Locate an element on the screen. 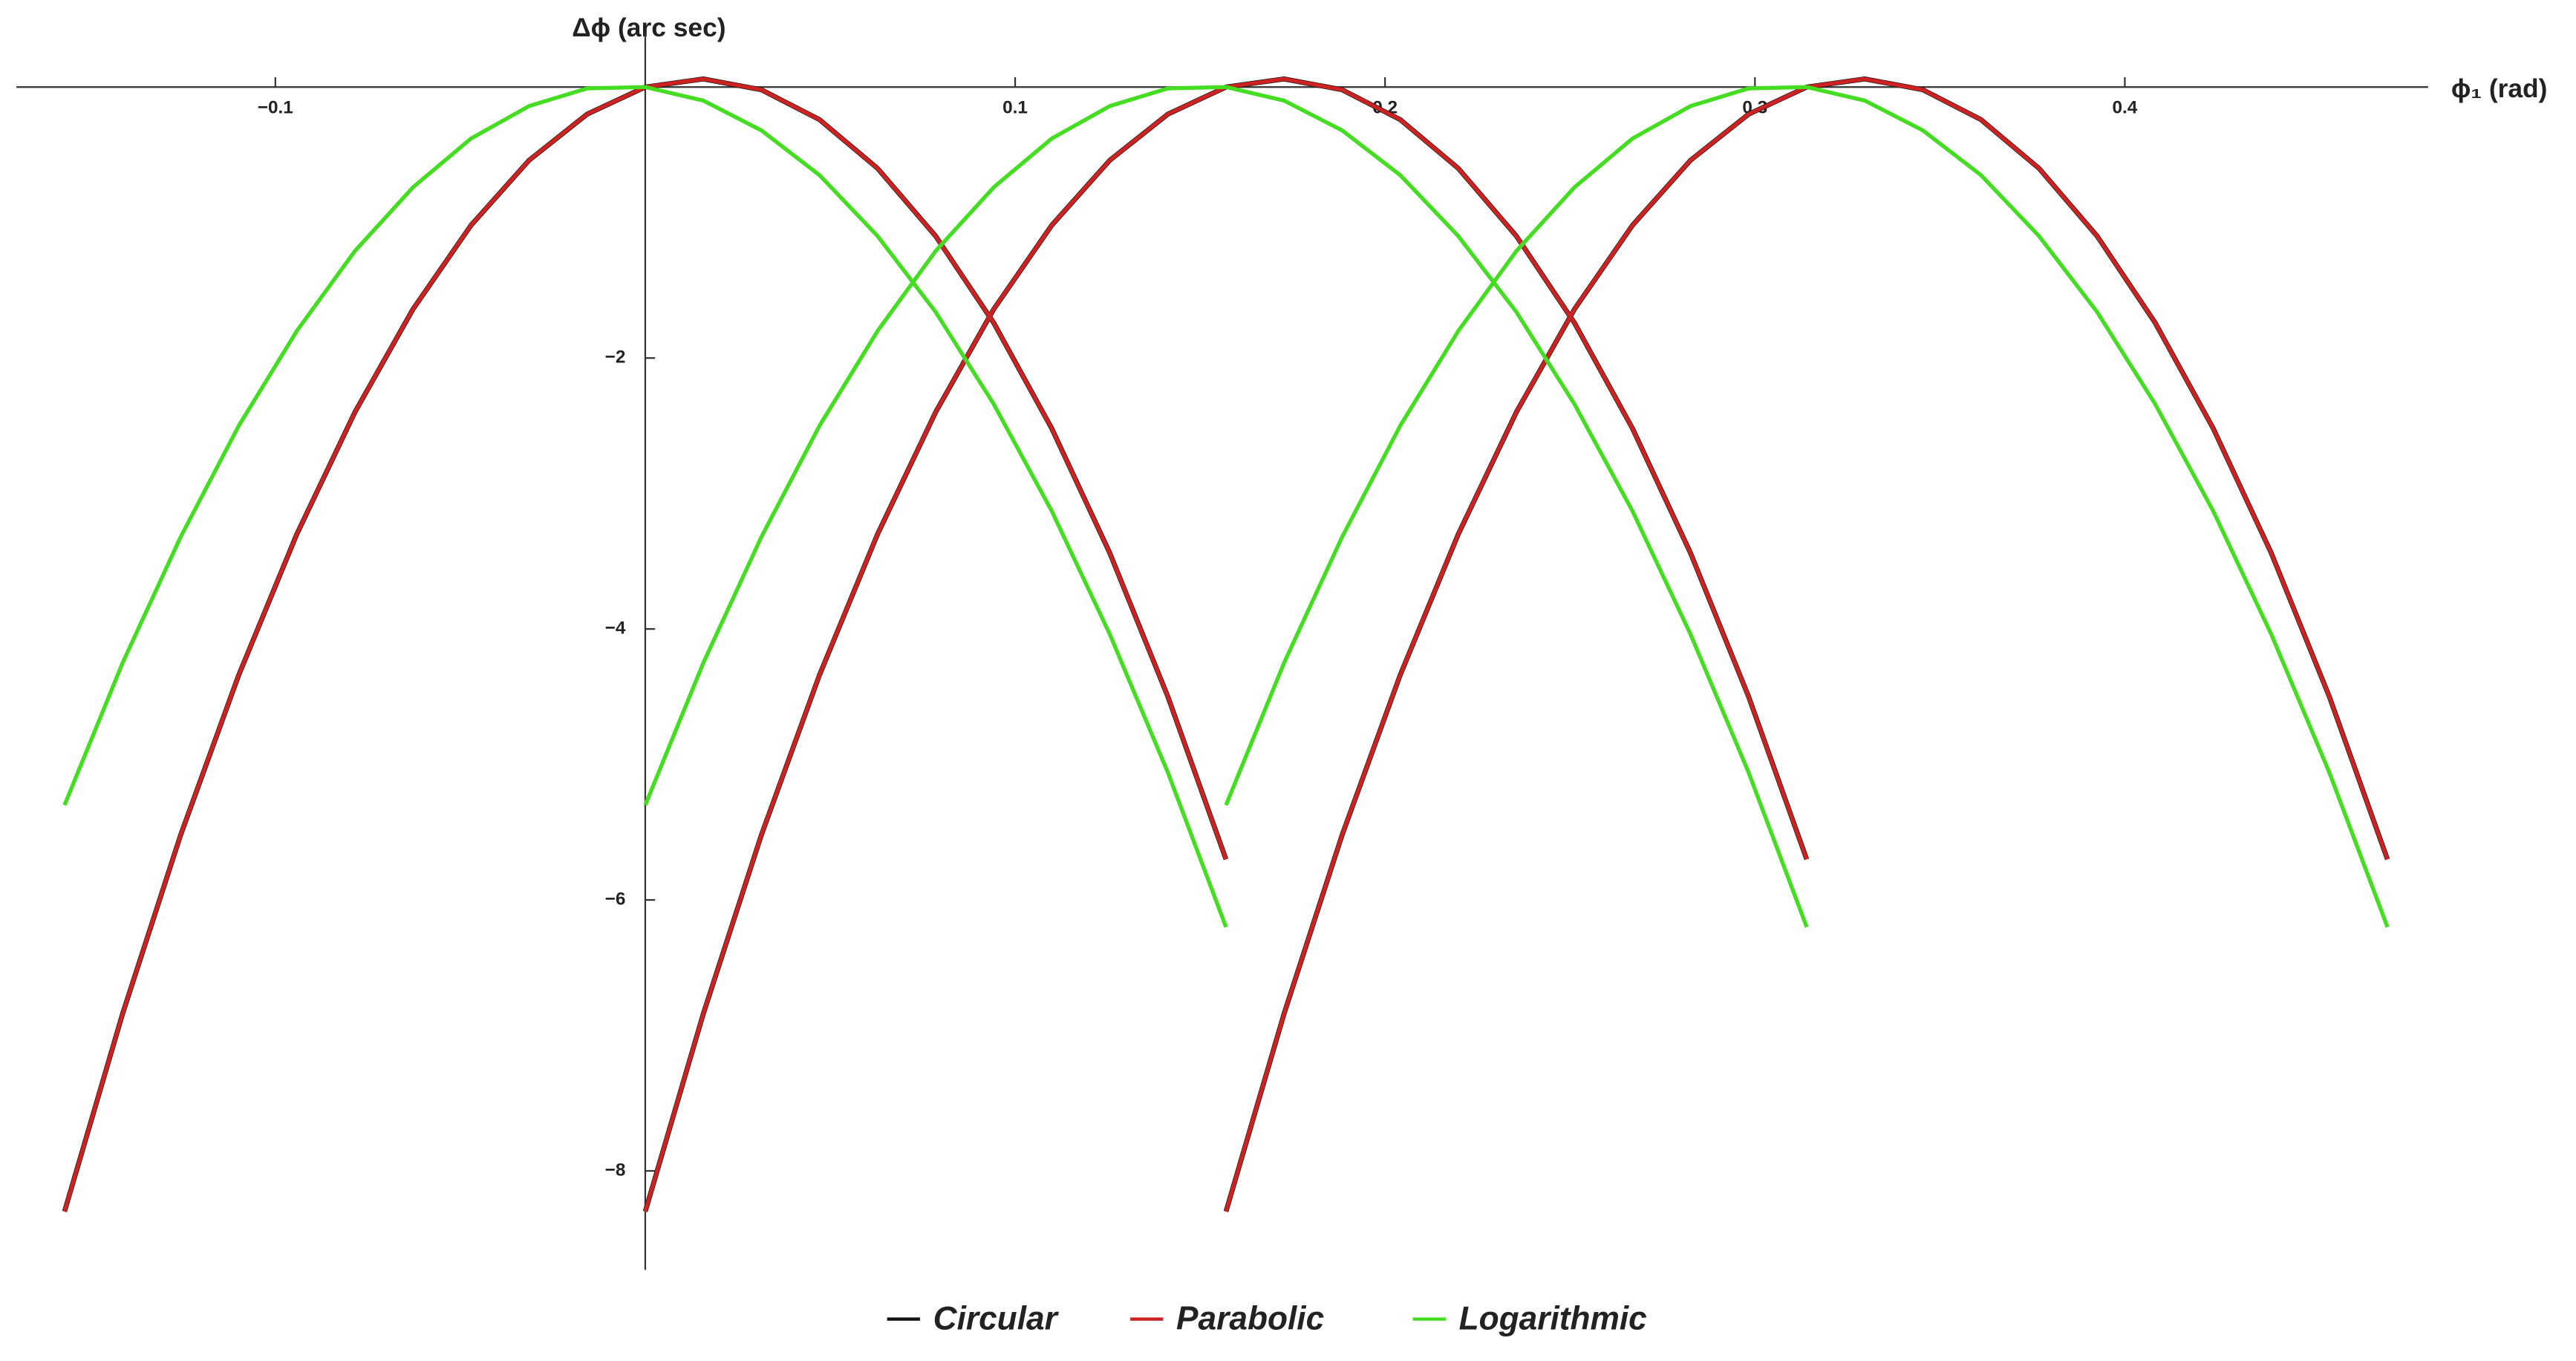 The height and width of the screenshot is (1361, 2576). x-tick-label: 0.1 is located at coordinates (1015, 107).